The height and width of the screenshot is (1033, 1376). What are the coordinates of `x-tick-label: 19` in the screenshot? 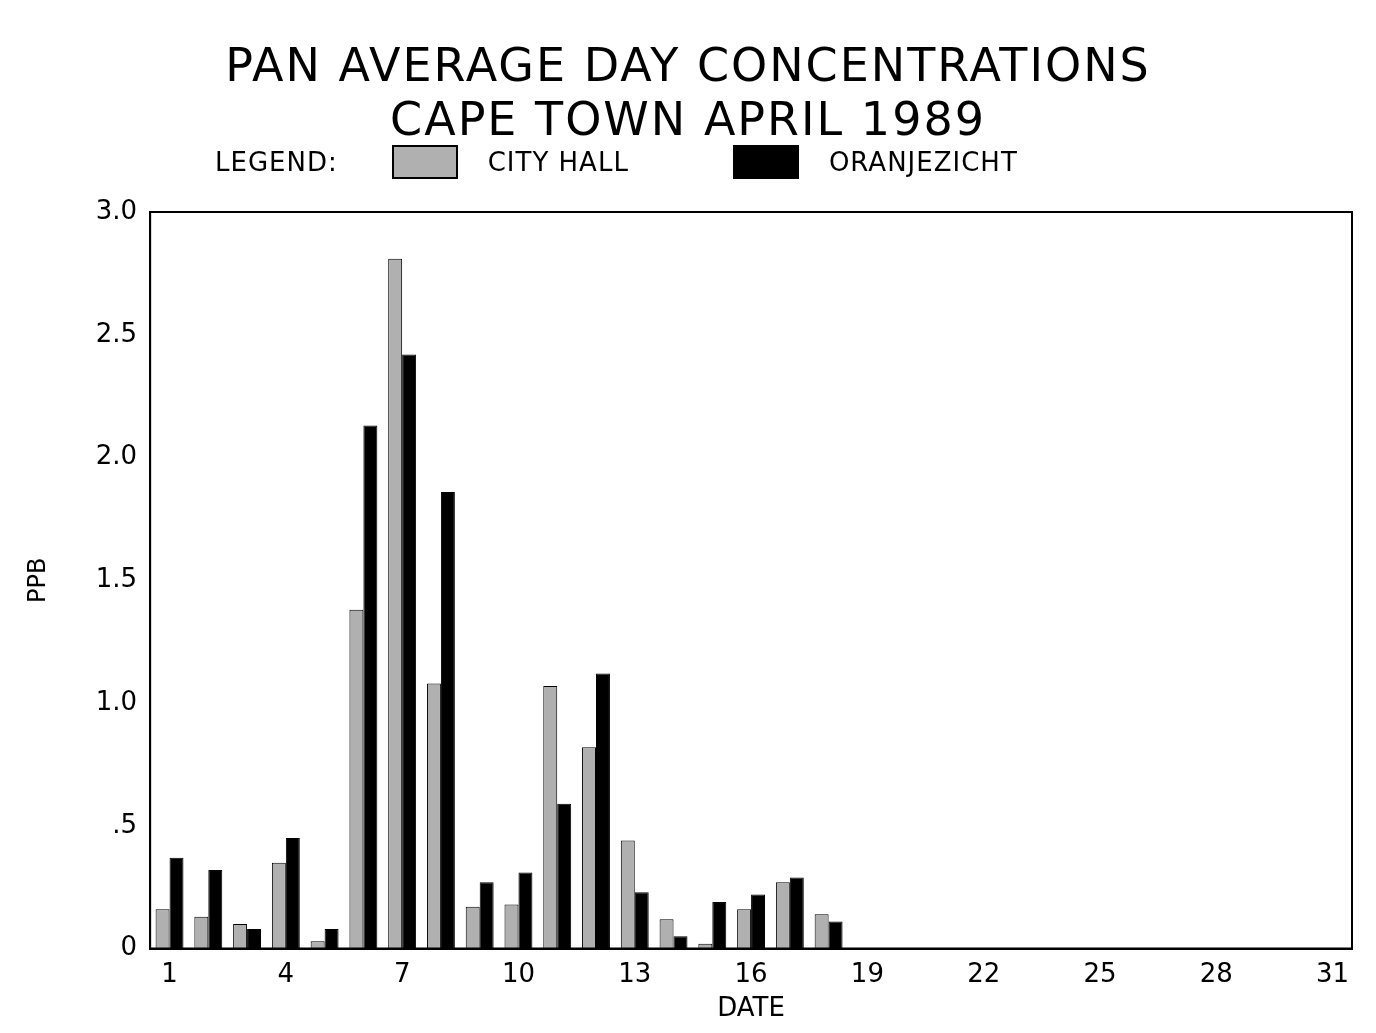 It's located at (867, 972).